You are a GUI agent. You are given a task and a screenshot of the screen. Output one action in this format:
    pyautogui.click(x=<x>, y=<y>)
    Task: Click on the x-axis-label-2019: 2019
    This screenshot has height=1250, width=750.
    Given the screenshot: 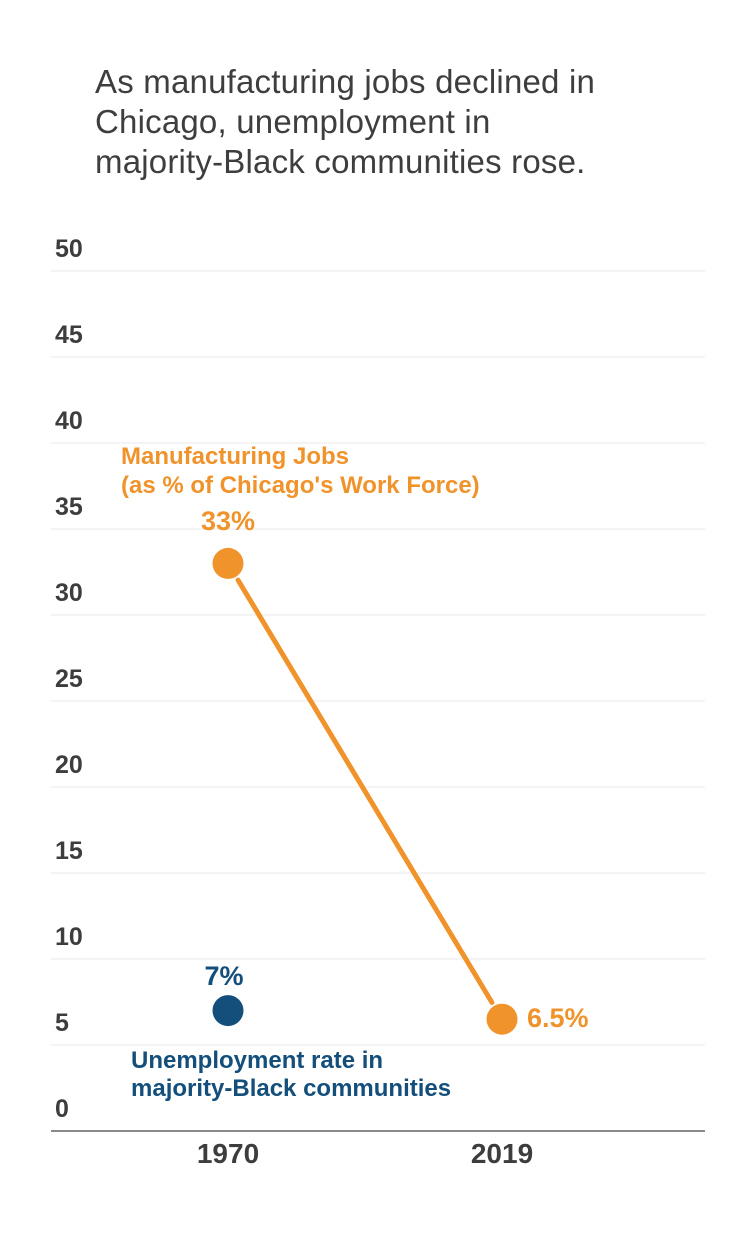 What is the action you would take?
    pyautogui.click(x=502, y=1153)
    